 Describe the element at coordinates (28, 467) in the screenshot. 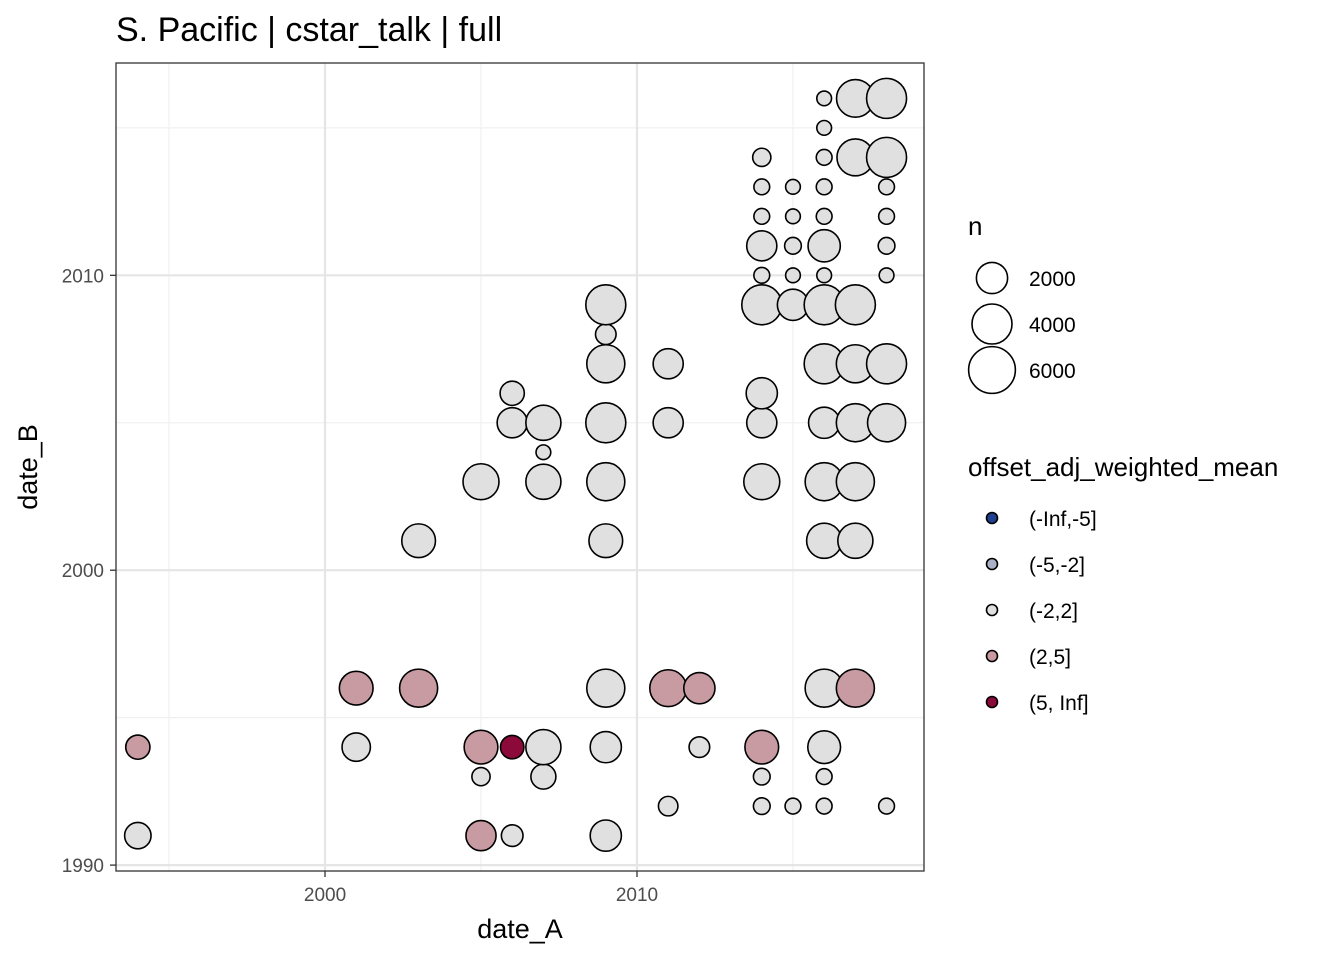

I see `y-axis-title: date_B` at that location.